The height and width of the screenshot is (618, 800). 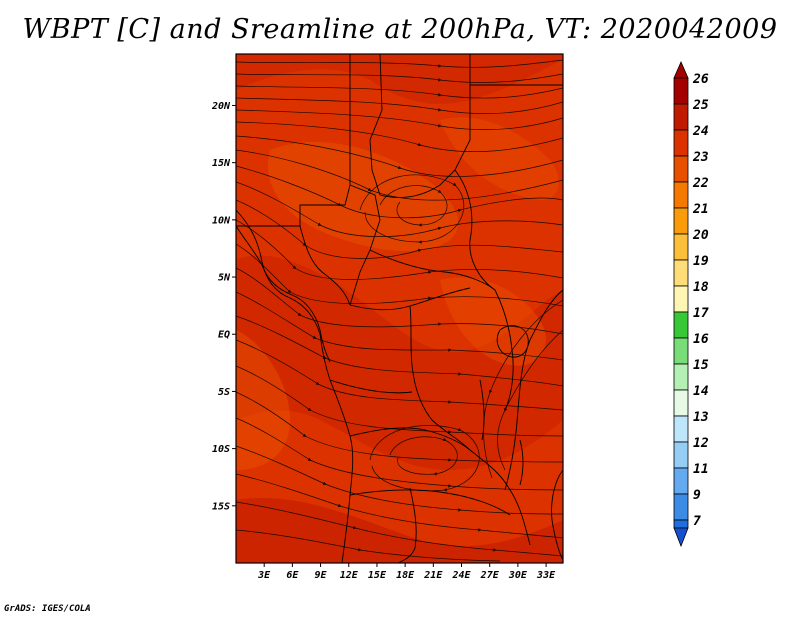 I want to click on colorbar-label: 19, so click(x=701, y=261).